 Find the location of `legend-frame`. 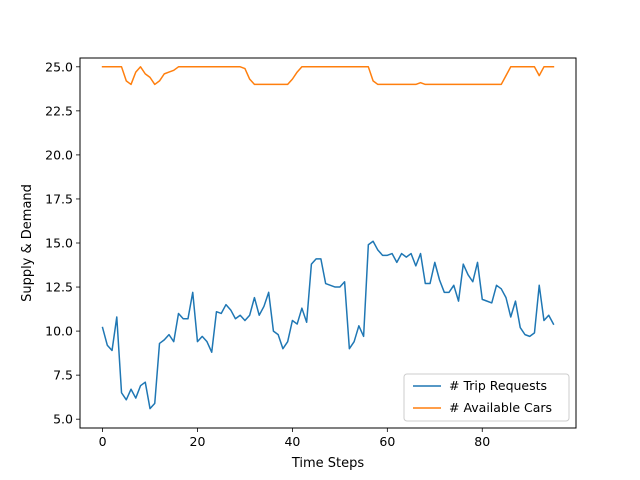

legend-frame is located at coordinates (486, 397).